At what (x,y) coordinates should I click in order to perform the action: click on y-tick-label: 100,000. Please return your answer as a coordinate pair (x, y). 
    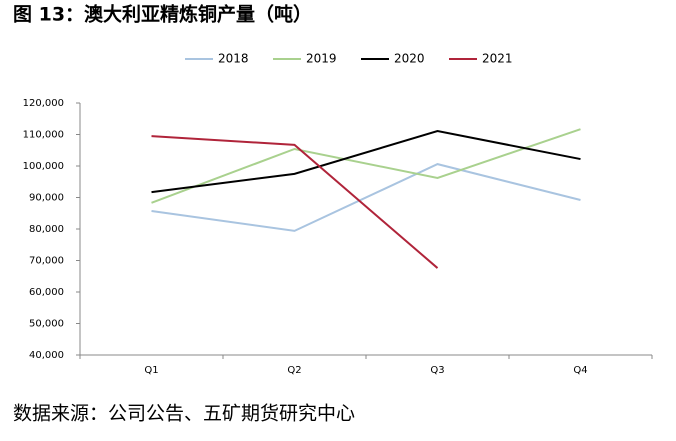
    Looking at the image, I should click on (43, 166).